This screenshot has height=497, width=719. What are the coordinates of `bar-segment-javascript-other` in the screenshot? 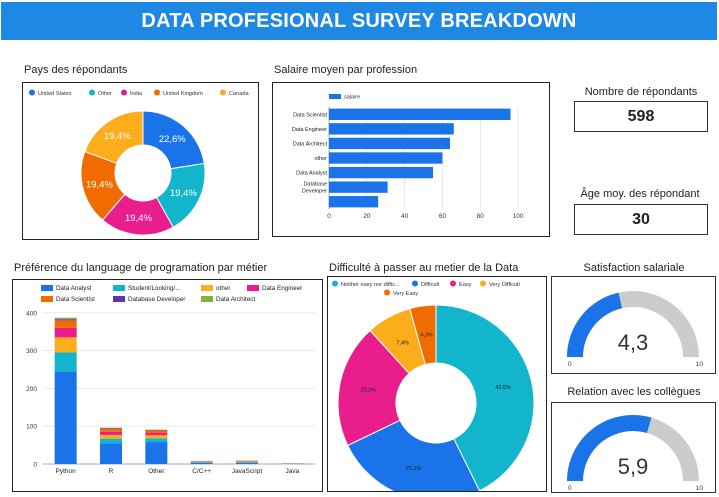 It's located at (247, 461).